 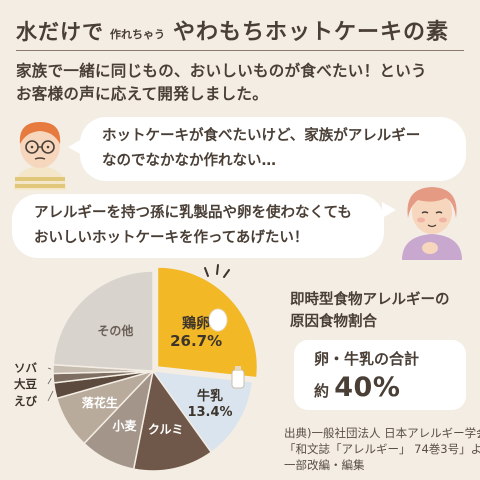 What do you see at coordinates (25, 384) in the screenshot?
I see `pie-label-6: 大豆` at bounding box center [25, 384].